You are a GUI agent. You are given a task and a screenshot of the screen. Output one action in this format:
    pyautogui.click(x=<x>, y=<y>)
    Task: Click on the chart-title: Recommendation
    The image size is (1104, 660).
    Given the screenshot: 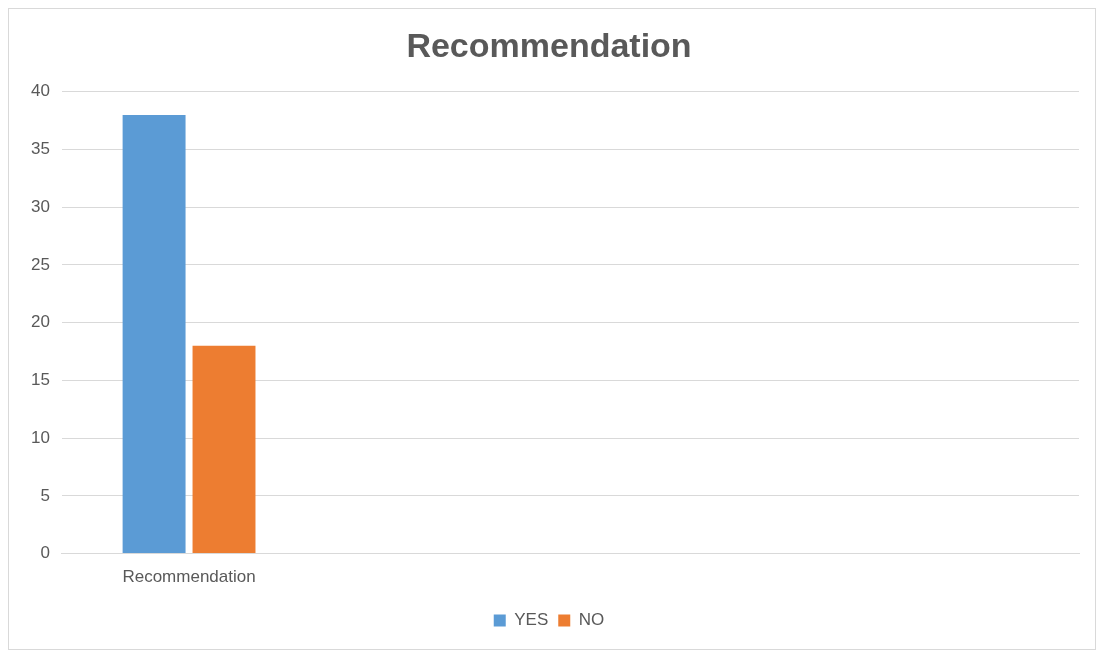 What is the action you would take?
    pyautogui.click(x=549, y=44)
    